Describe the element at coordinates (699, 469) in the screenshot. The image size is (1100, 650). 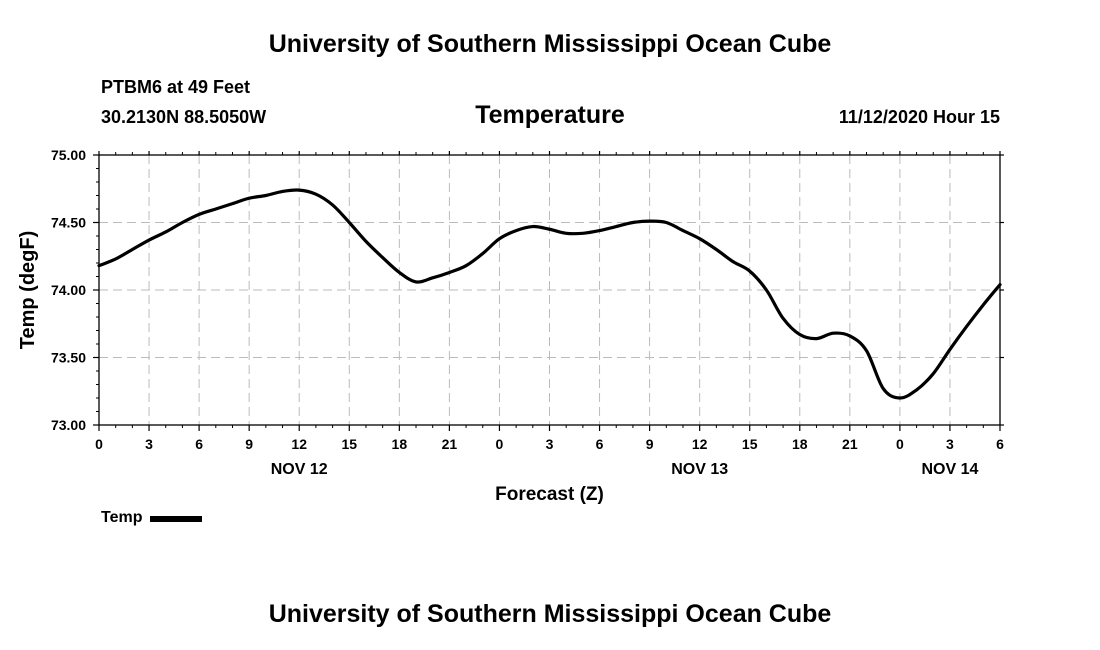
I see `day-label: NOV 13` at that location.